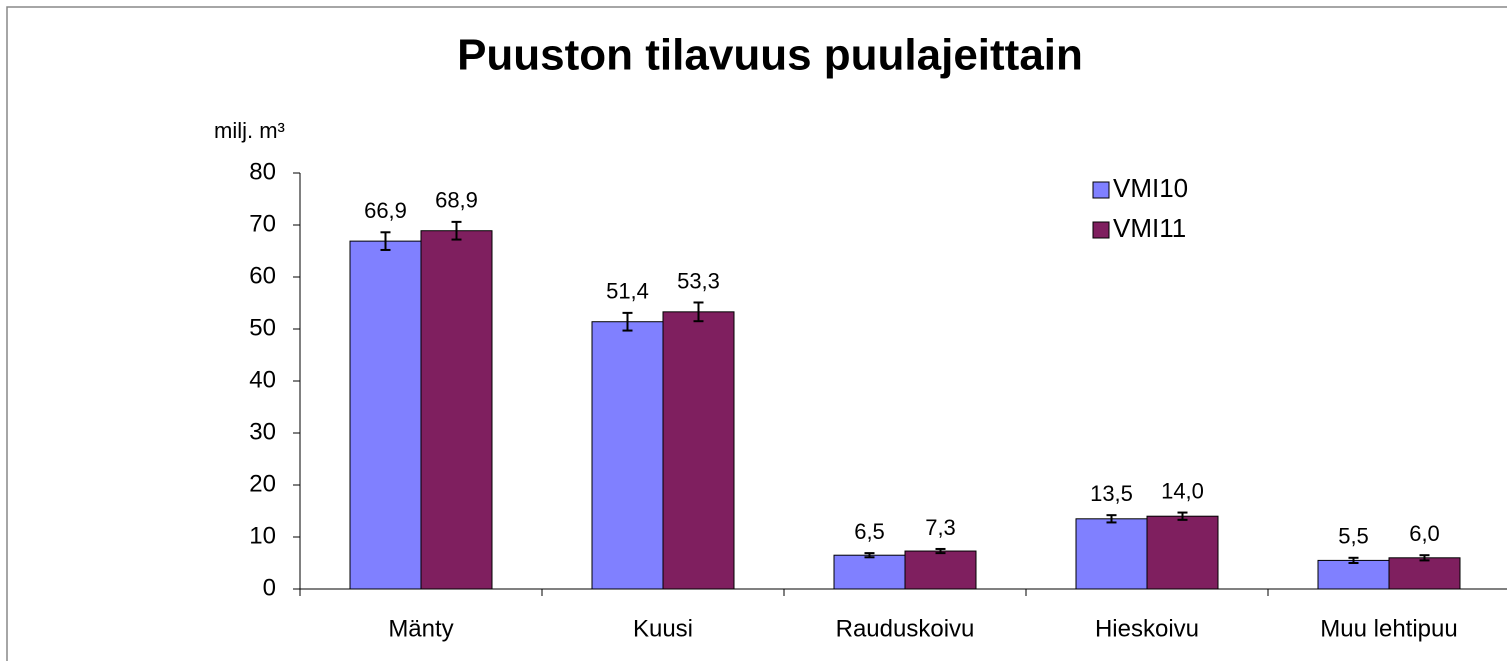 Image resolution: width=1507 pixels, height=661 pixels. What do you see at coordinates (1149, 228) in the screenshot?
I see `legend-label: VMI11` at bounding box center [1149, 228].